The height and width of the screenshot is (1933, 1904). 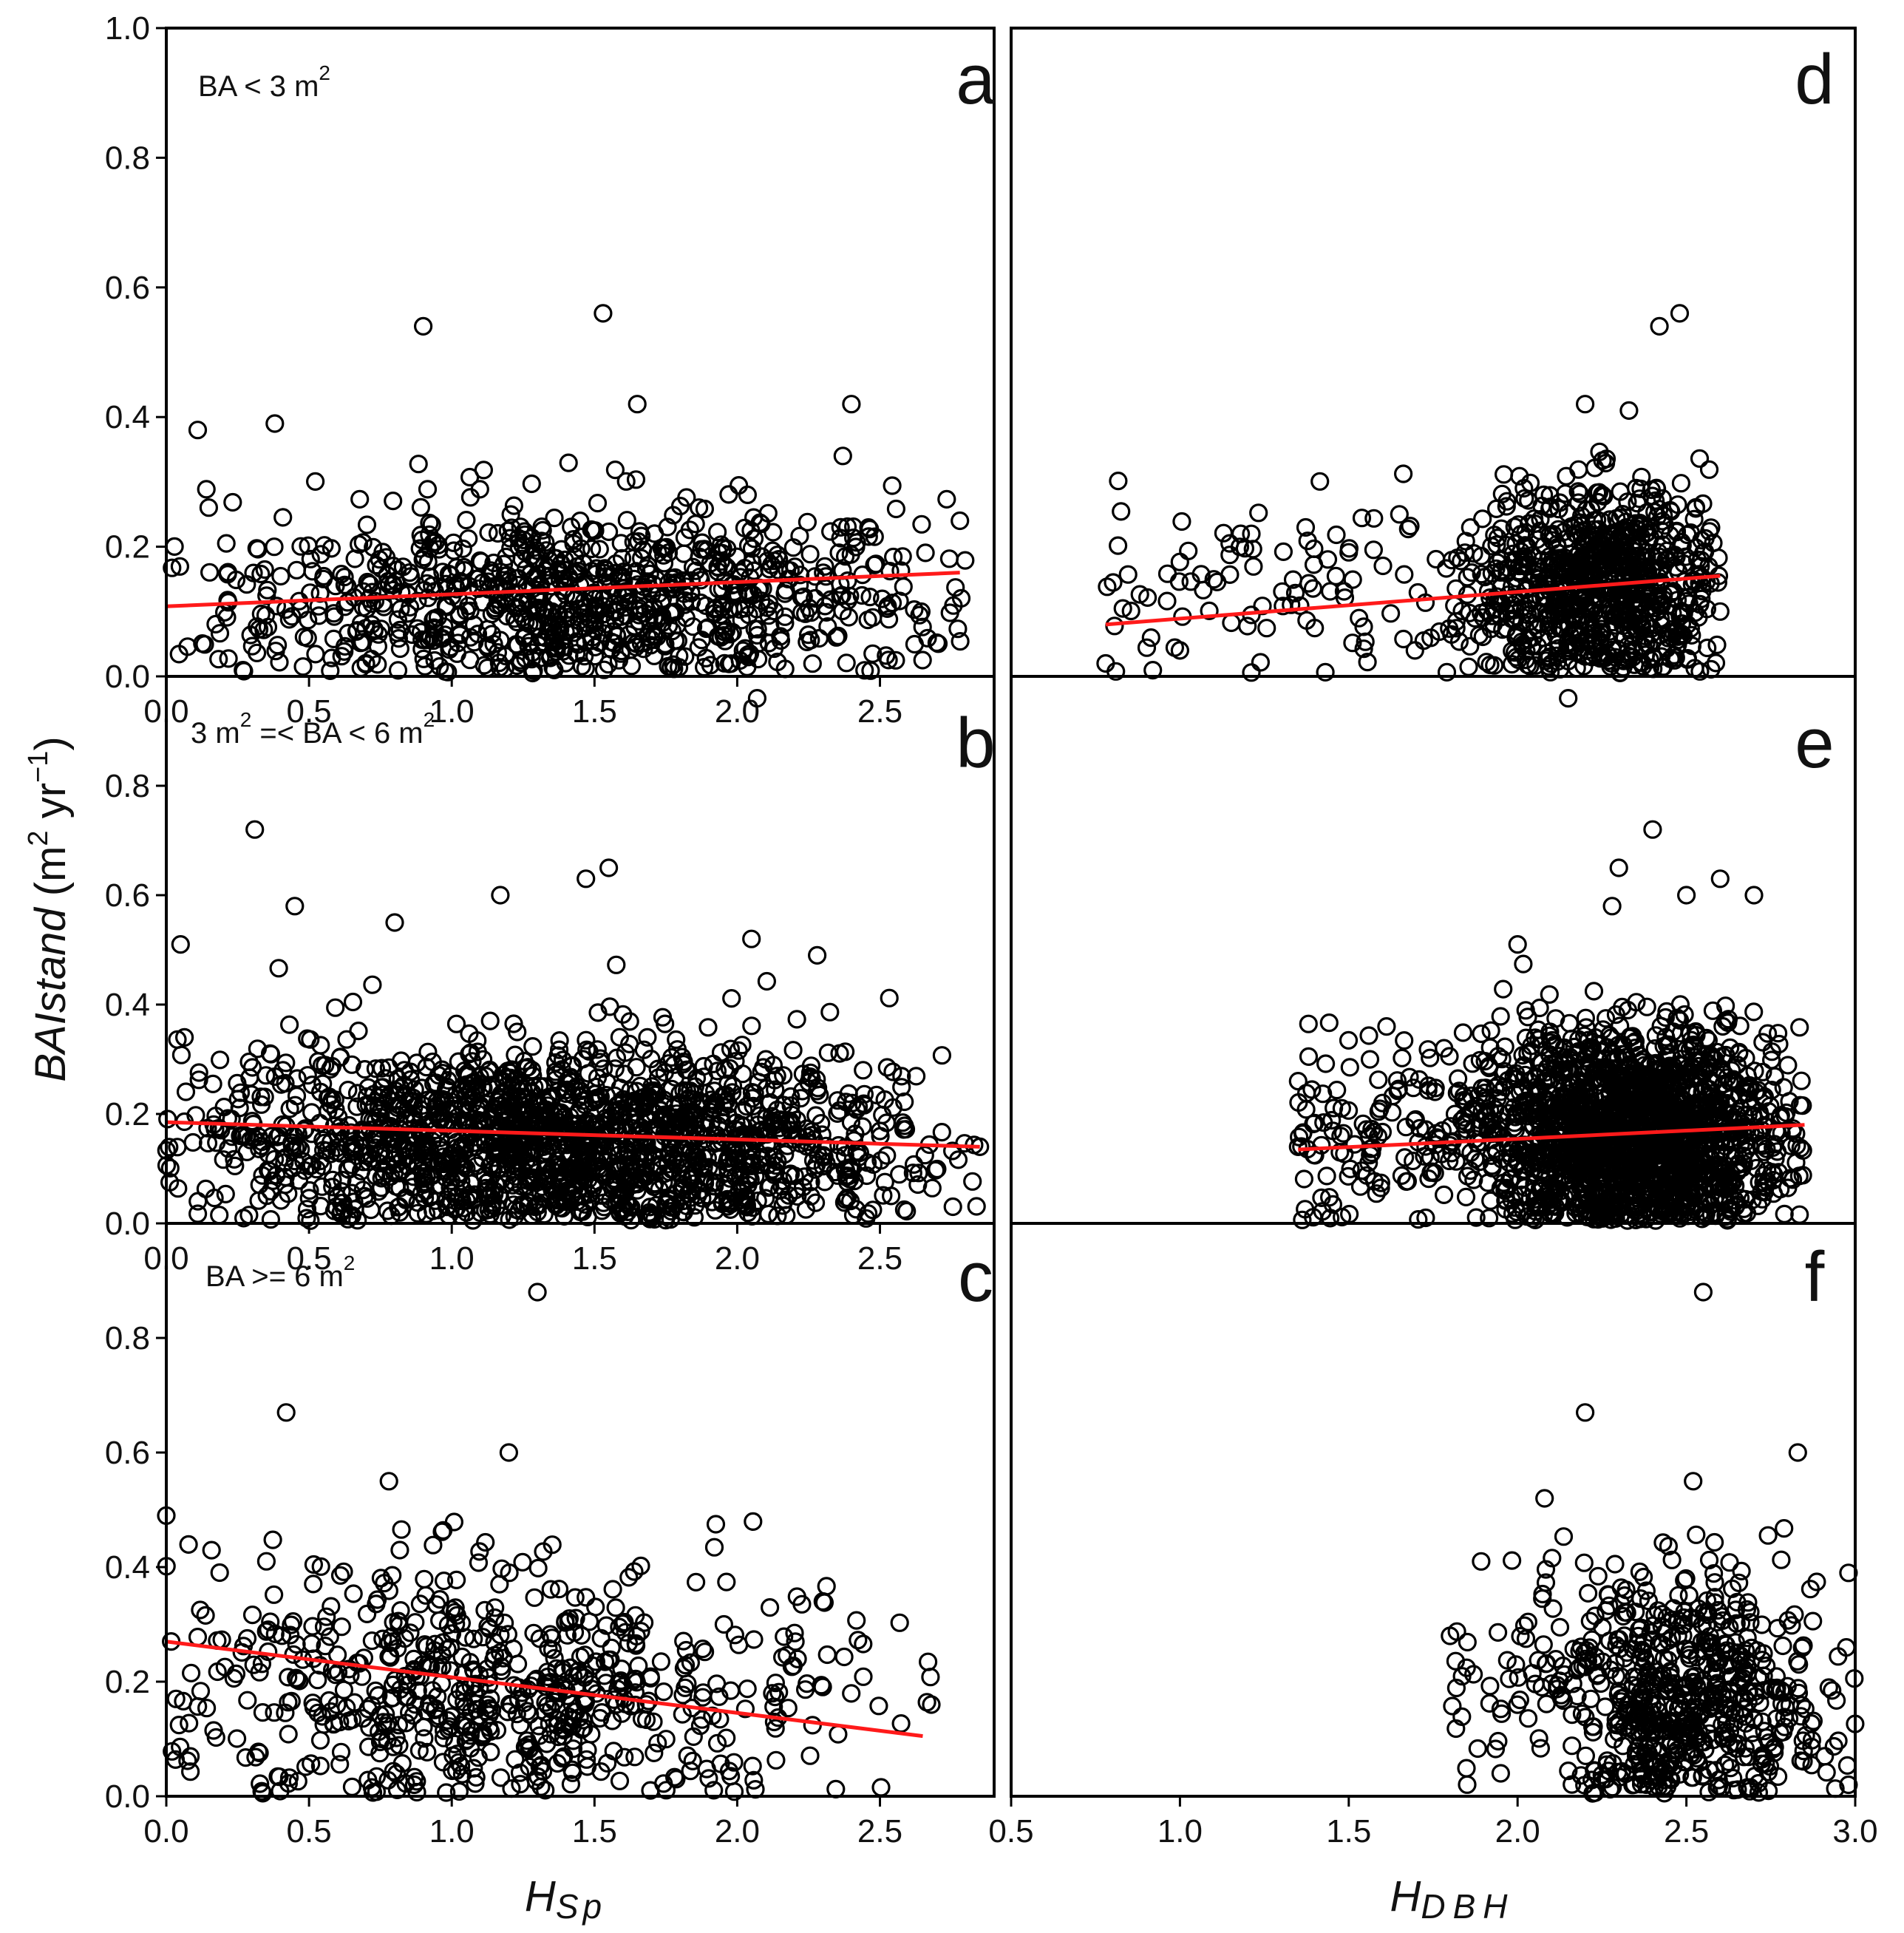 What do you see at coordinates (309, 711) in the screenshot?
I see `x-tick-label: 0.5` at bounding box center [309, 711].